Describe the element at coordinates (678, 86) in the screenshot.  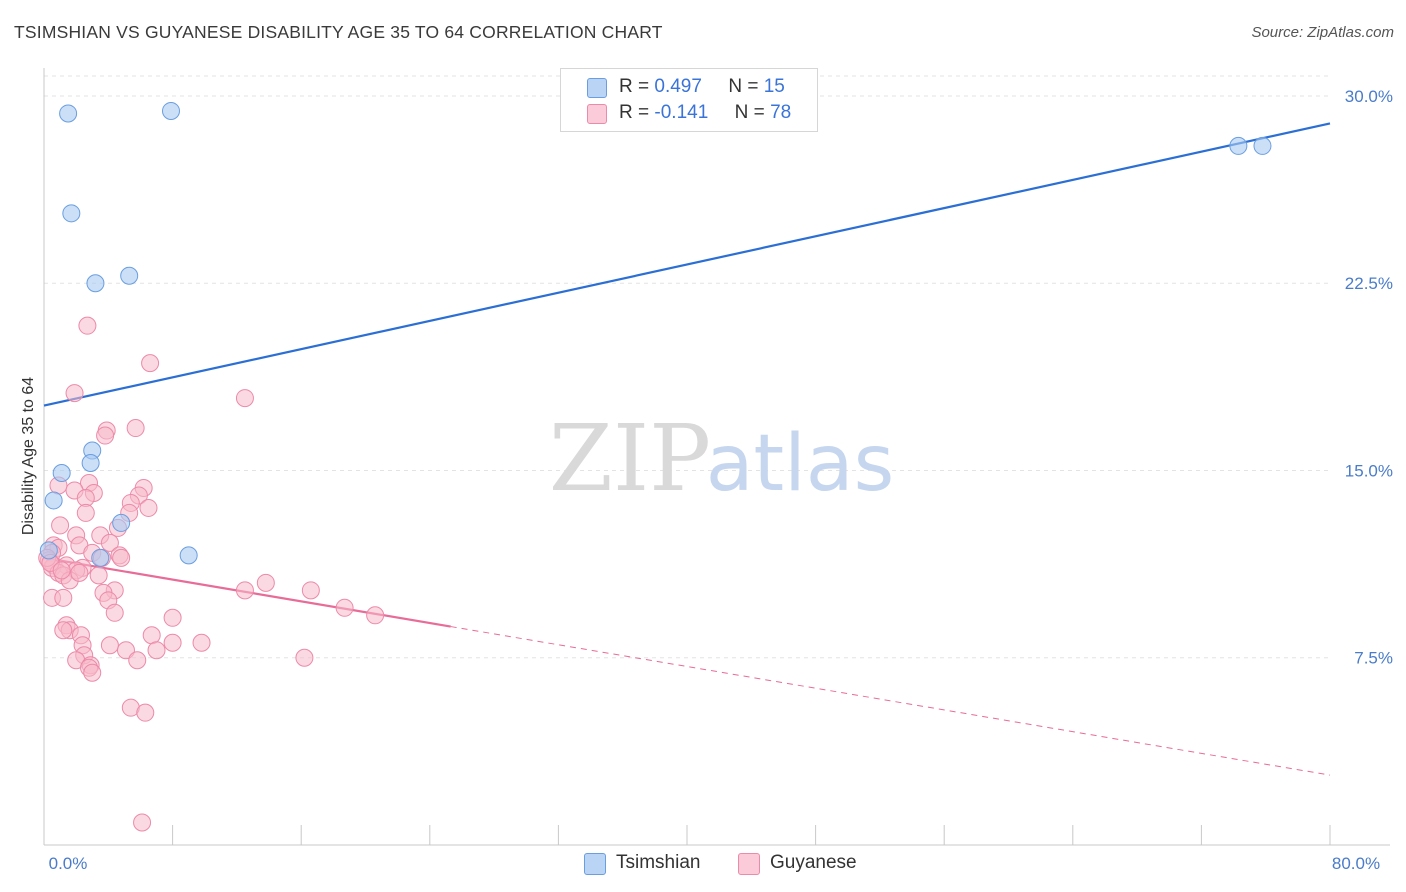
I see `legend-r-value: 0.497` at that location.